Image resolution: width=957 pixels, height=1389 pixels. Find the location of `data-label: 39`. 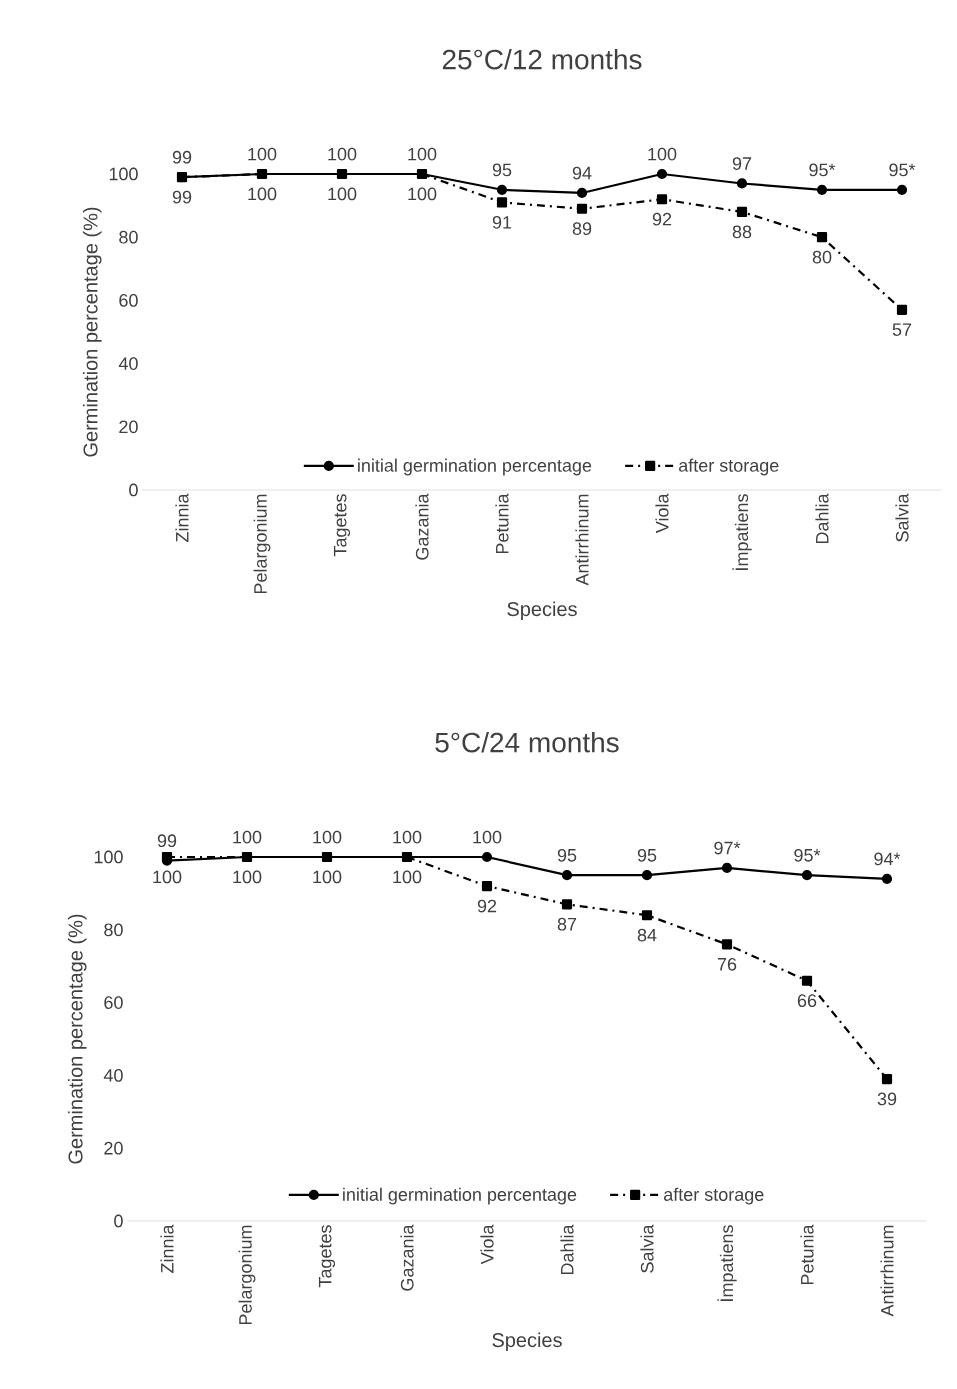

data-label: 39 is located at coordinates (887, 1099).